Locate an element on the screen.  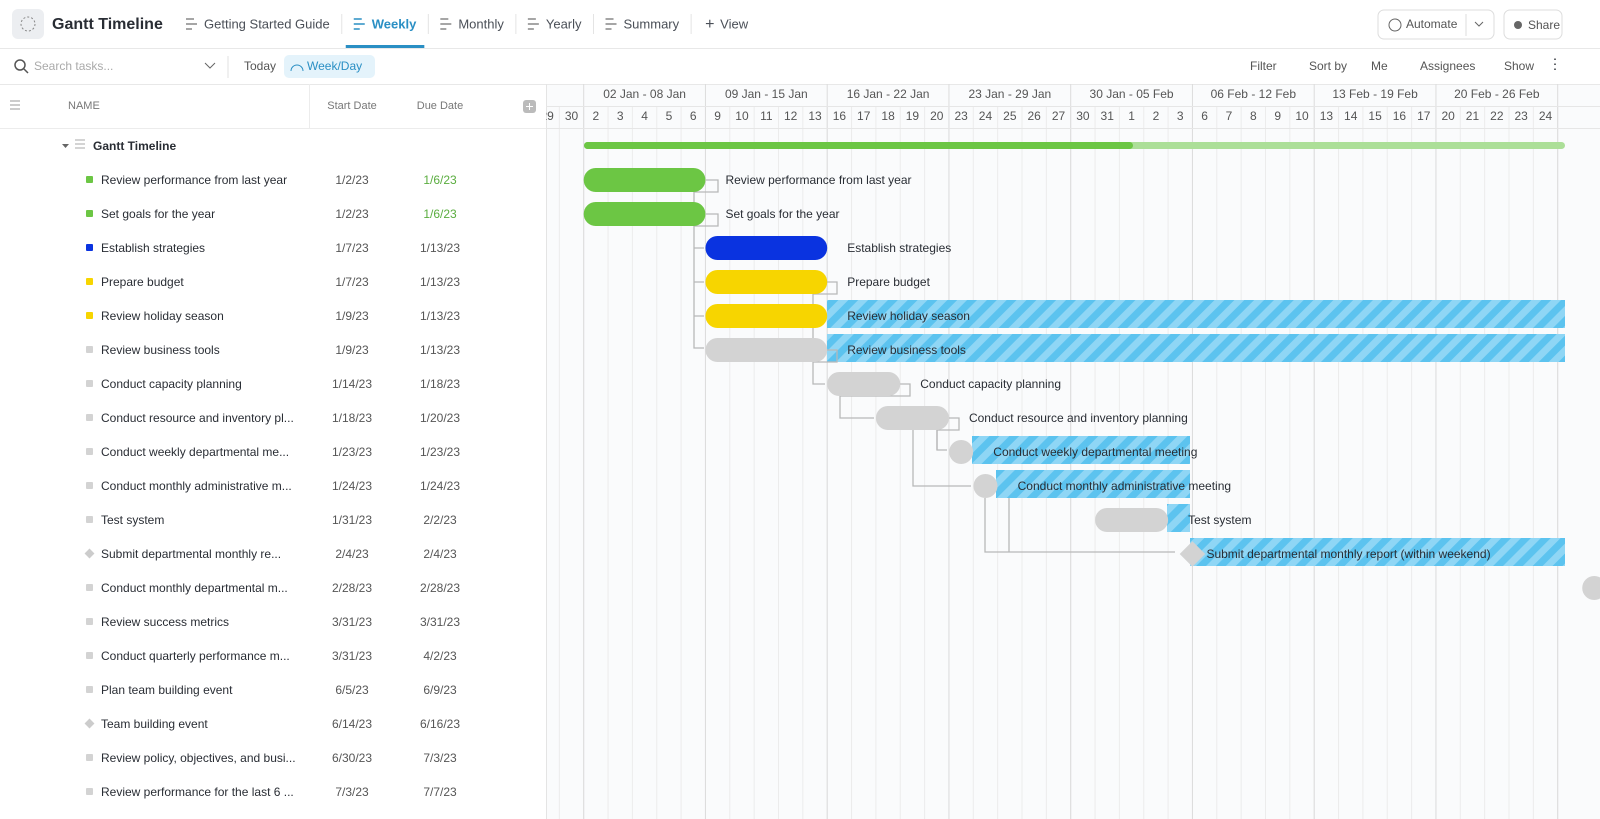
start-date: 1/9/23 is located at coordinates (352, 316).